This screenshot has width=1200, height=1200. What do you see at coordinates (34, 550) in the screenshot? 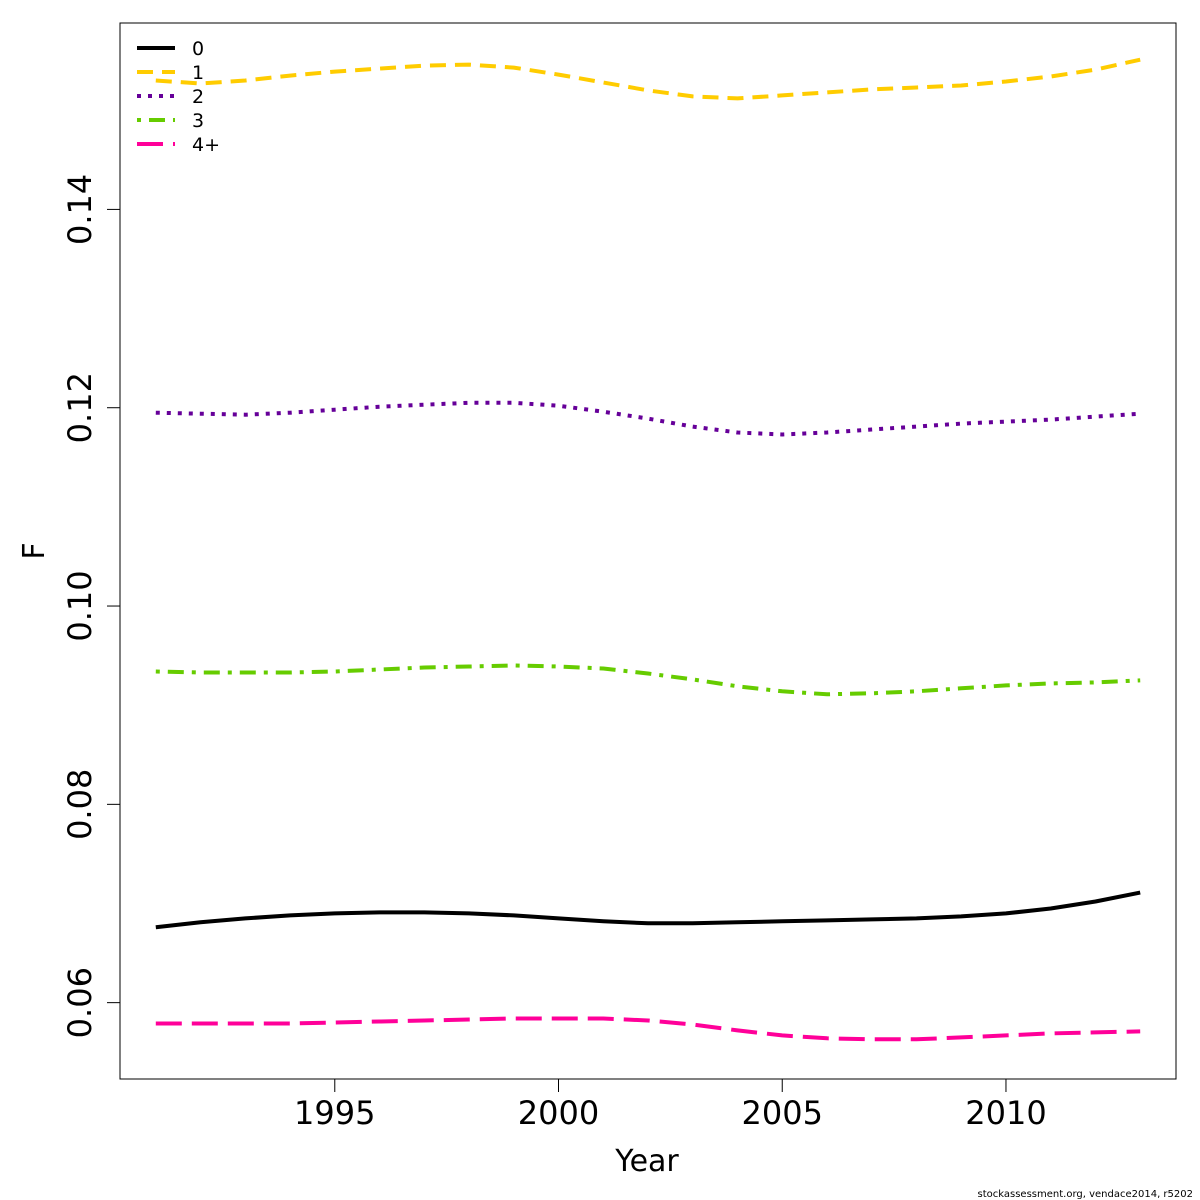
I see `y-axis-title: F` at bounding box center [34, 550].